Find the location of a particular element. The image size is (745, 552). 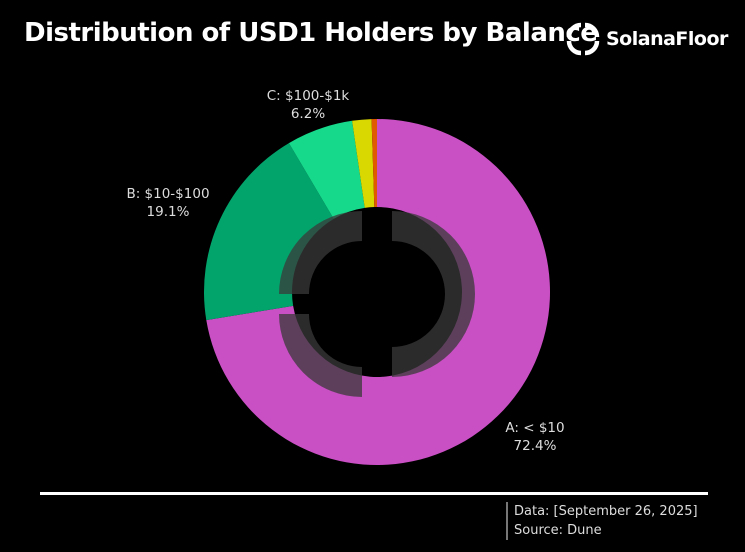

slice-category-label: C: $100-$1k is located at coordinates (308, 96).